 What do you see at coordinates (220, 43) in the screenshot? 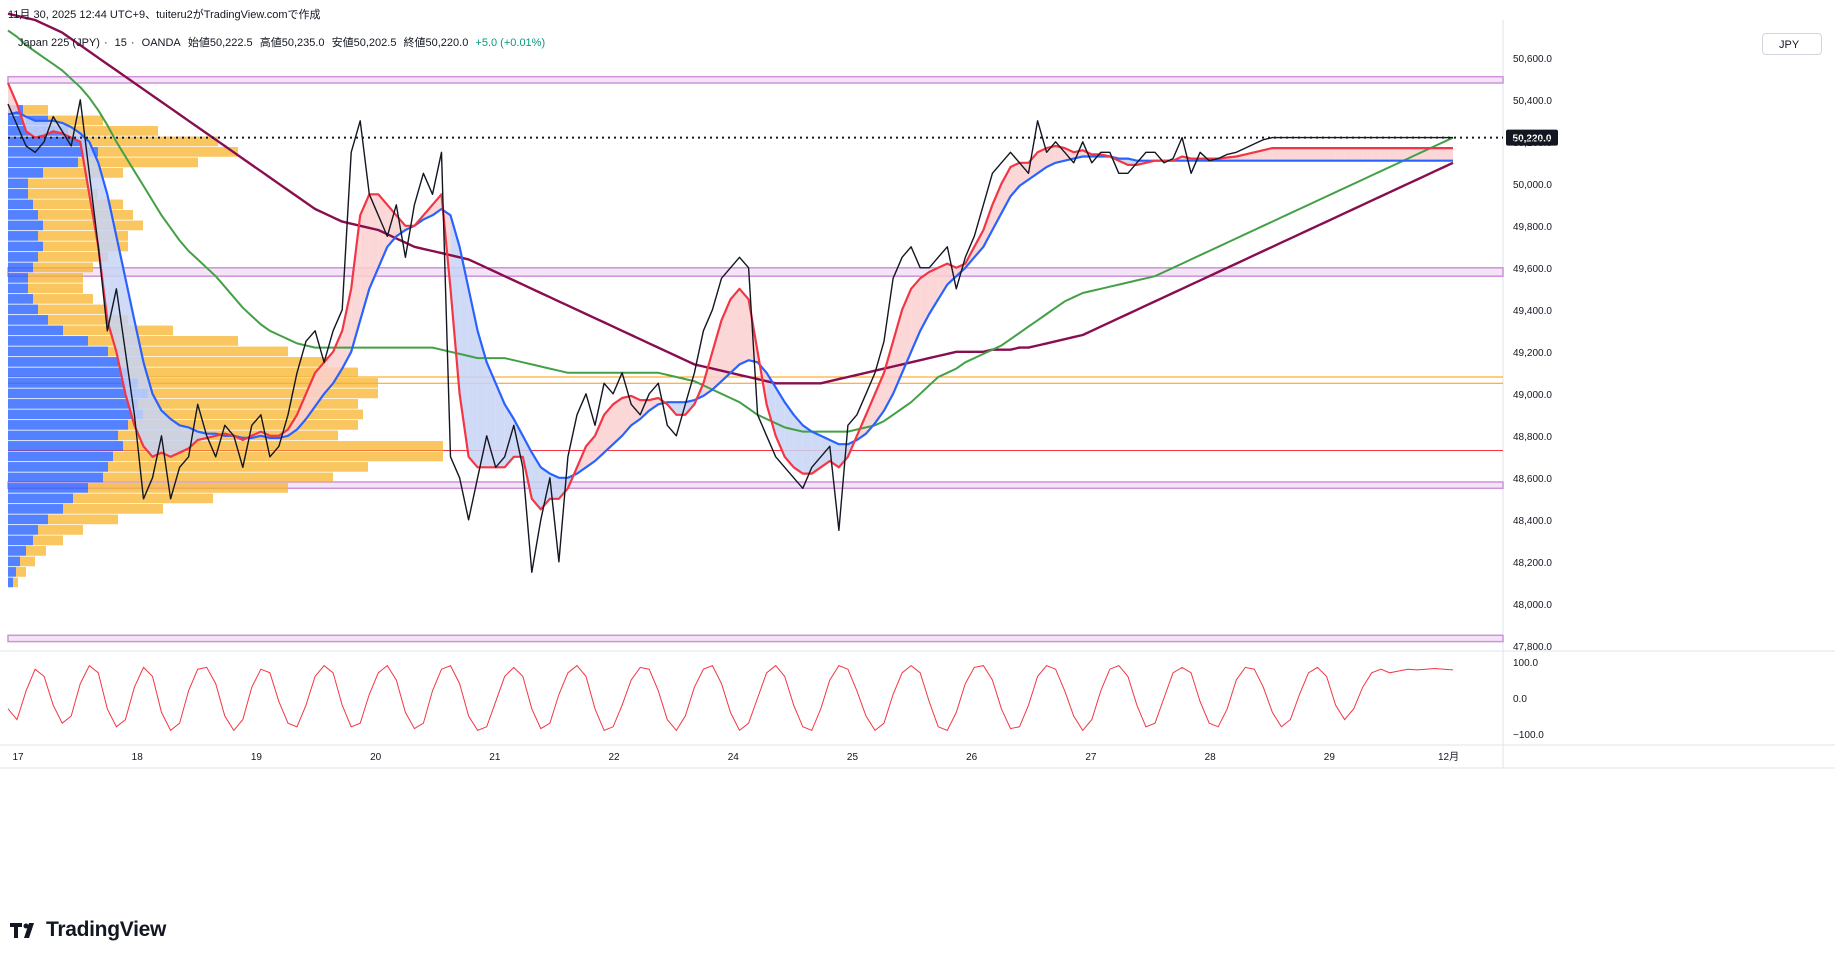
I see `legend-open: 始値50,222.5` at bounding box center [220, 43].